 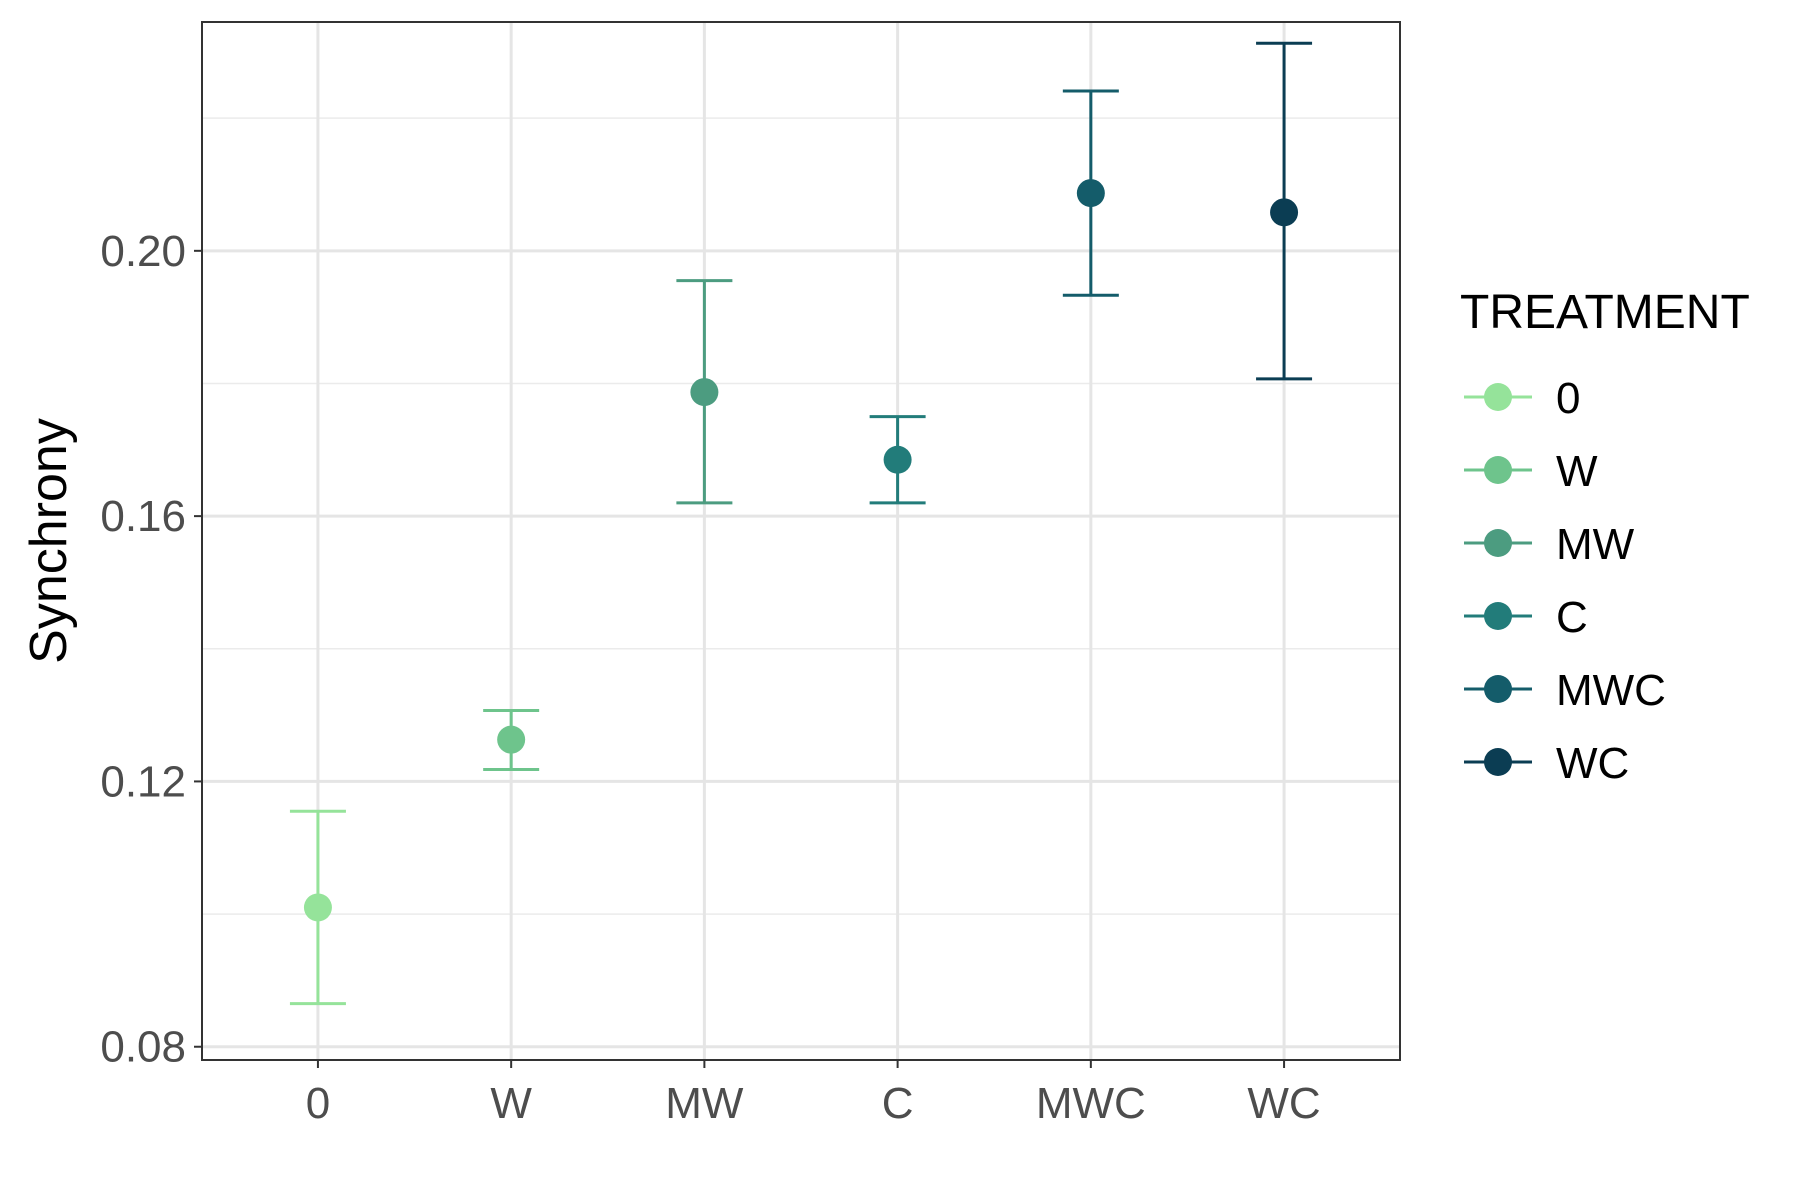 I want to click on x-tick-label: MW, so click(x=704, y=1103).